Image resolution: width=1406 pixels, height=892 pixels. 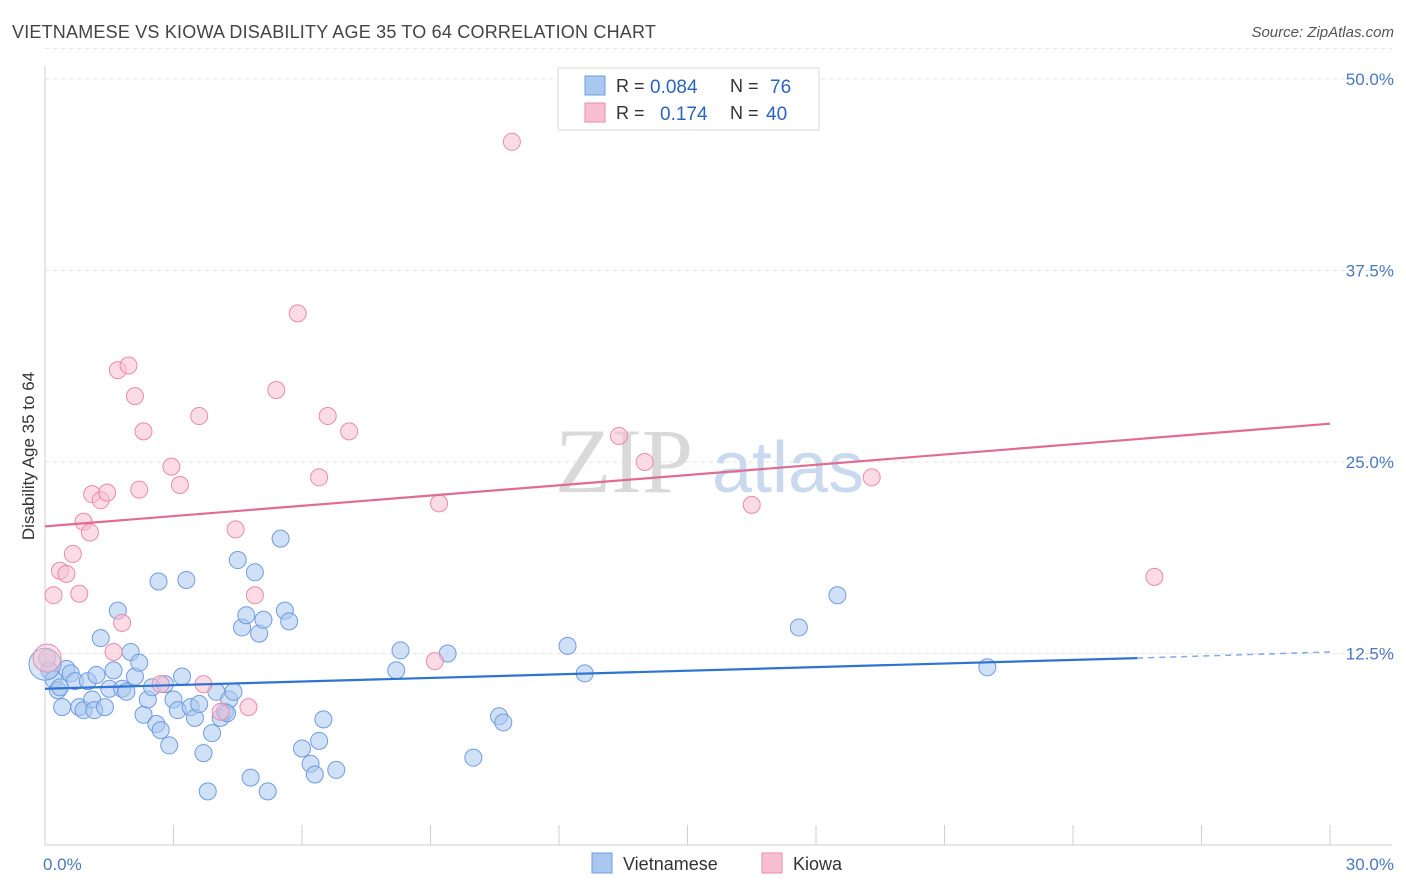 What do you see at coordinates (62, 864) in the screenshot?
I see `x-tick-label-0: 0.0%` at bounding box center [62, 864].